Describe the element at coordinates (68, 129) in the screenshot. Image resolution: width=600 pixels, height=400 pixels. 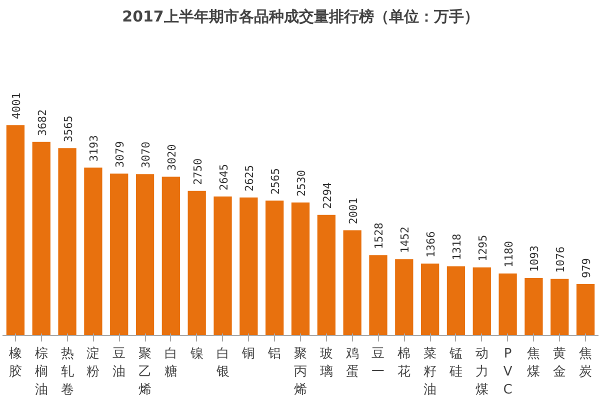
I see `data-label: 3565` at that location.